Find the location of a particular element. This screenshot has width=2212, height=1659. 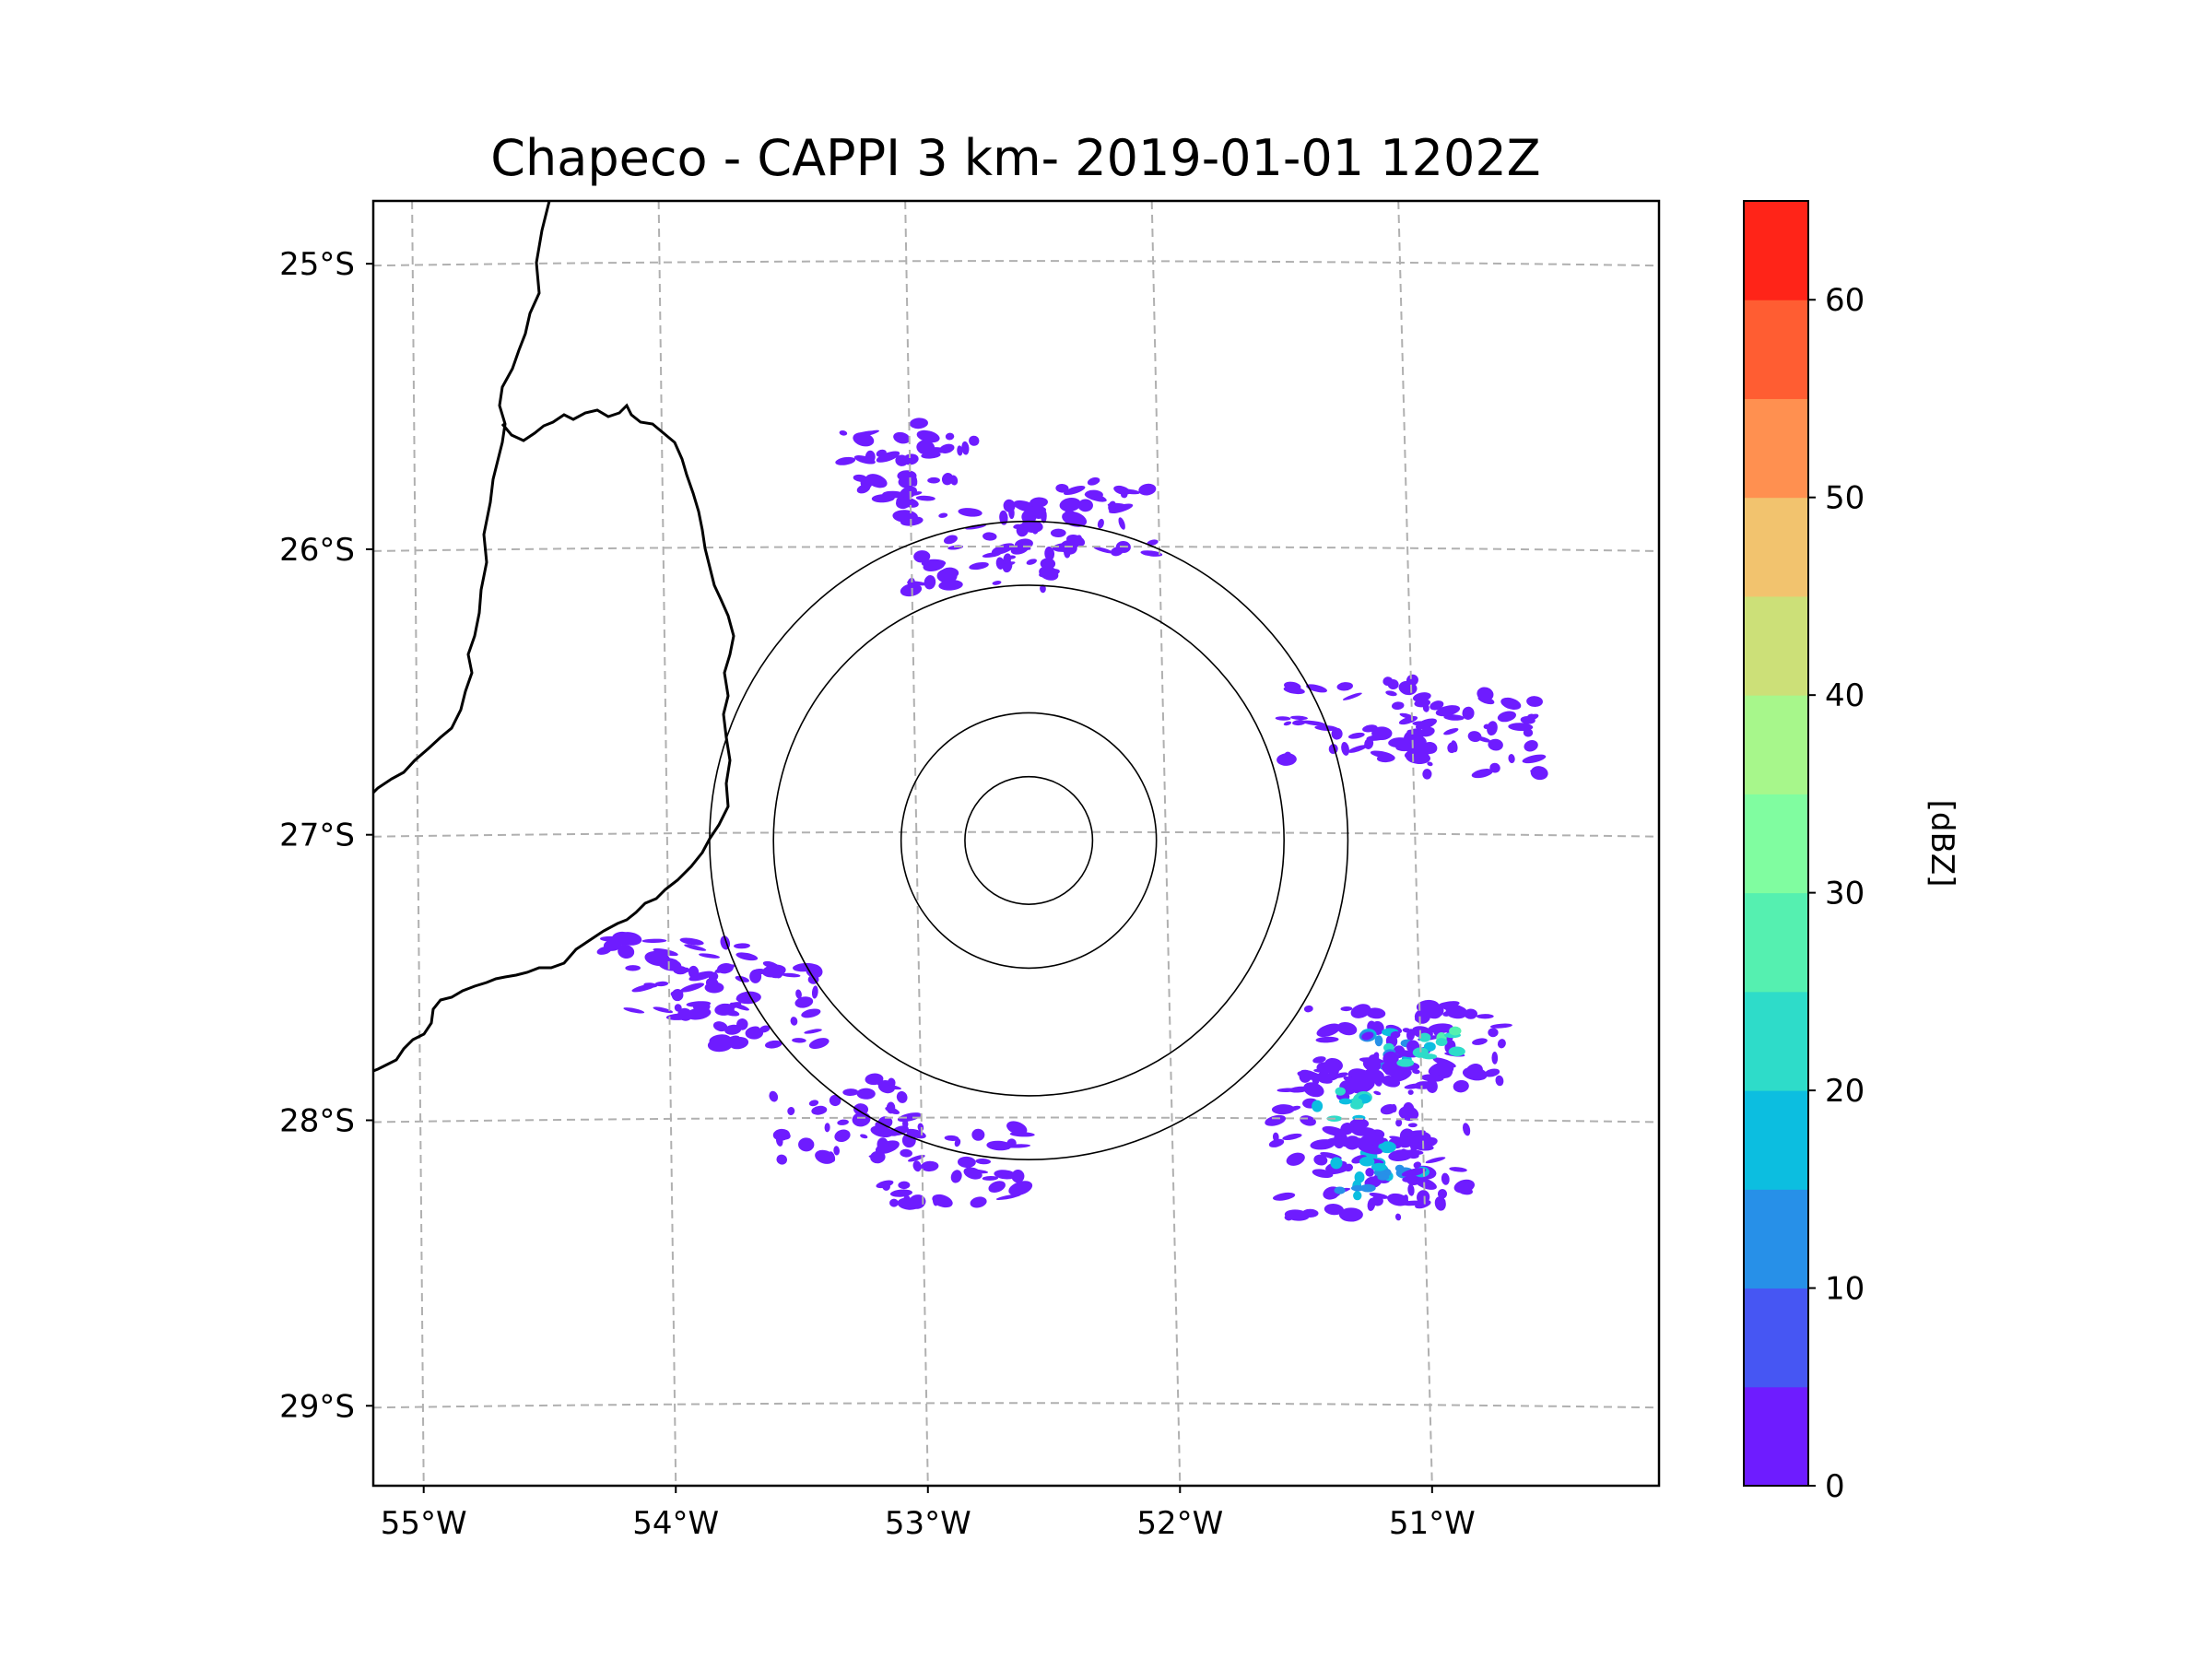

colorbar-tick-label: 60 is located at coordinates (1845, 300).